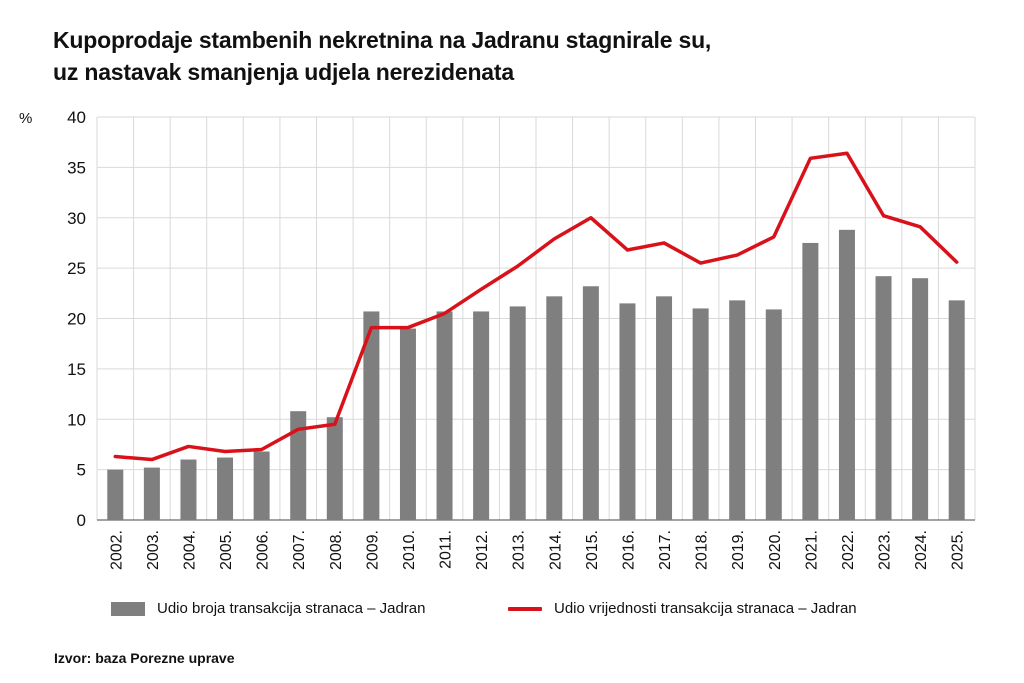 This screenshot has height=683, width=1024. What do you see at coordinates (372, 550) in the screenshot?
I see `x-tick-label: 2009.` at bounding box center [372, 550].